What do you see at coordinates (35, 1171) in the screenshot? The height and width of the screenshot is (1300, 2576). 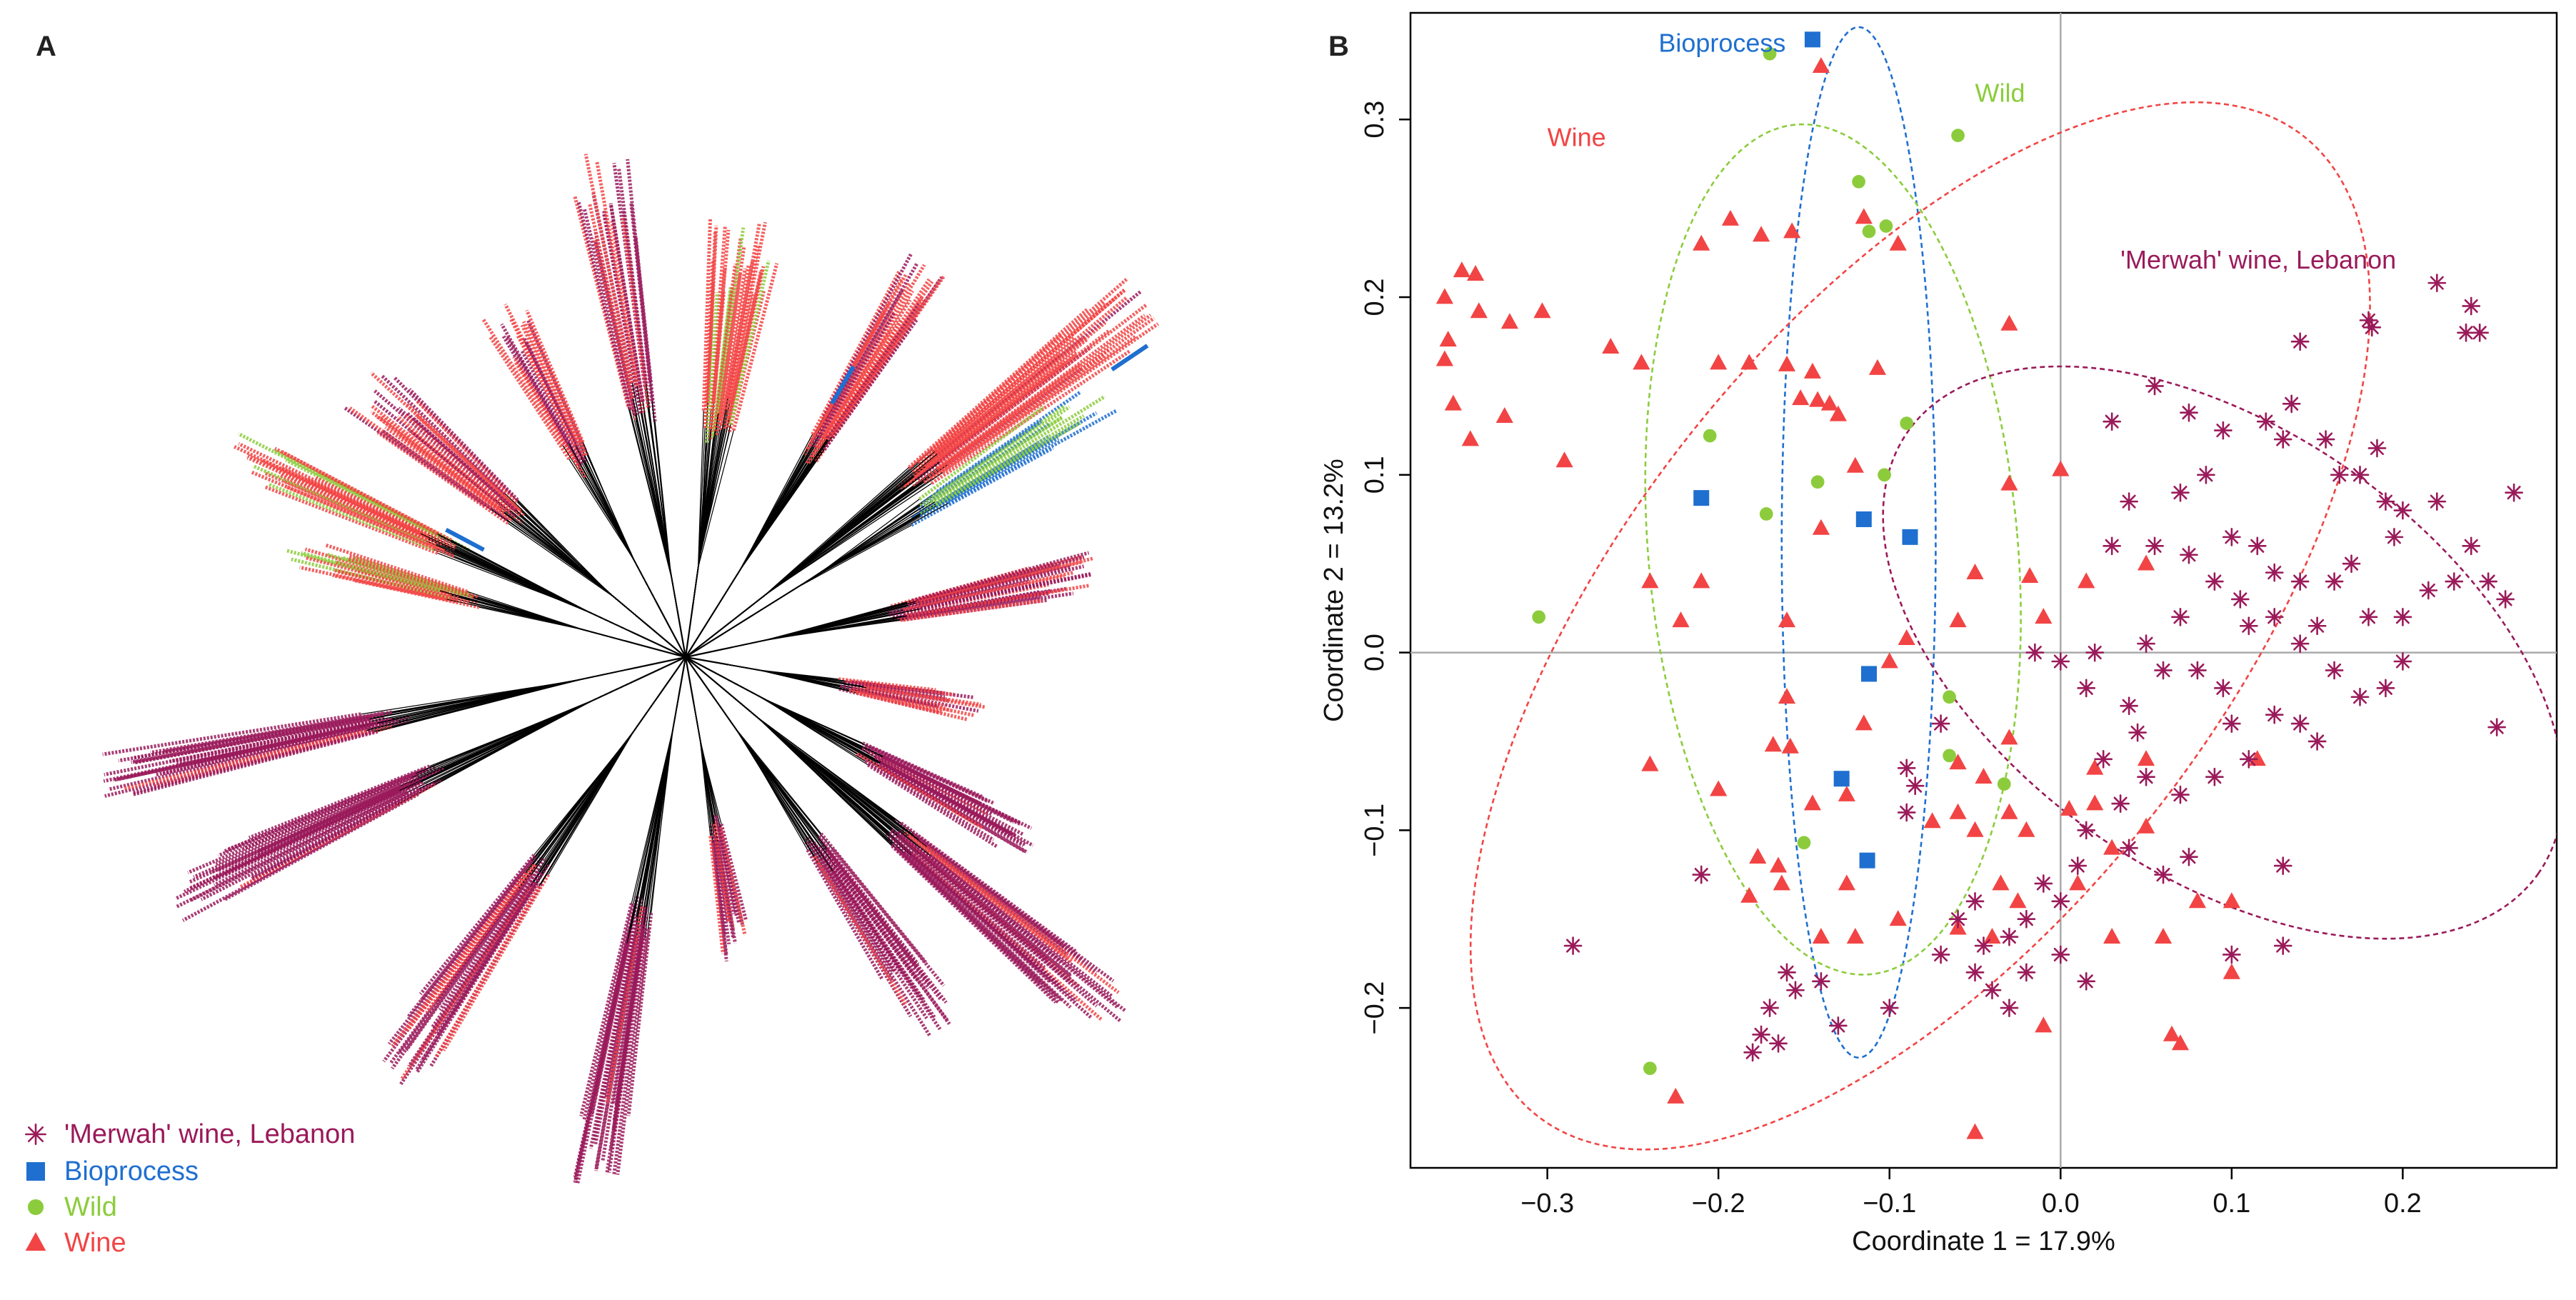 I see `legend-square-glyph` at bounding box center [35, 1171].